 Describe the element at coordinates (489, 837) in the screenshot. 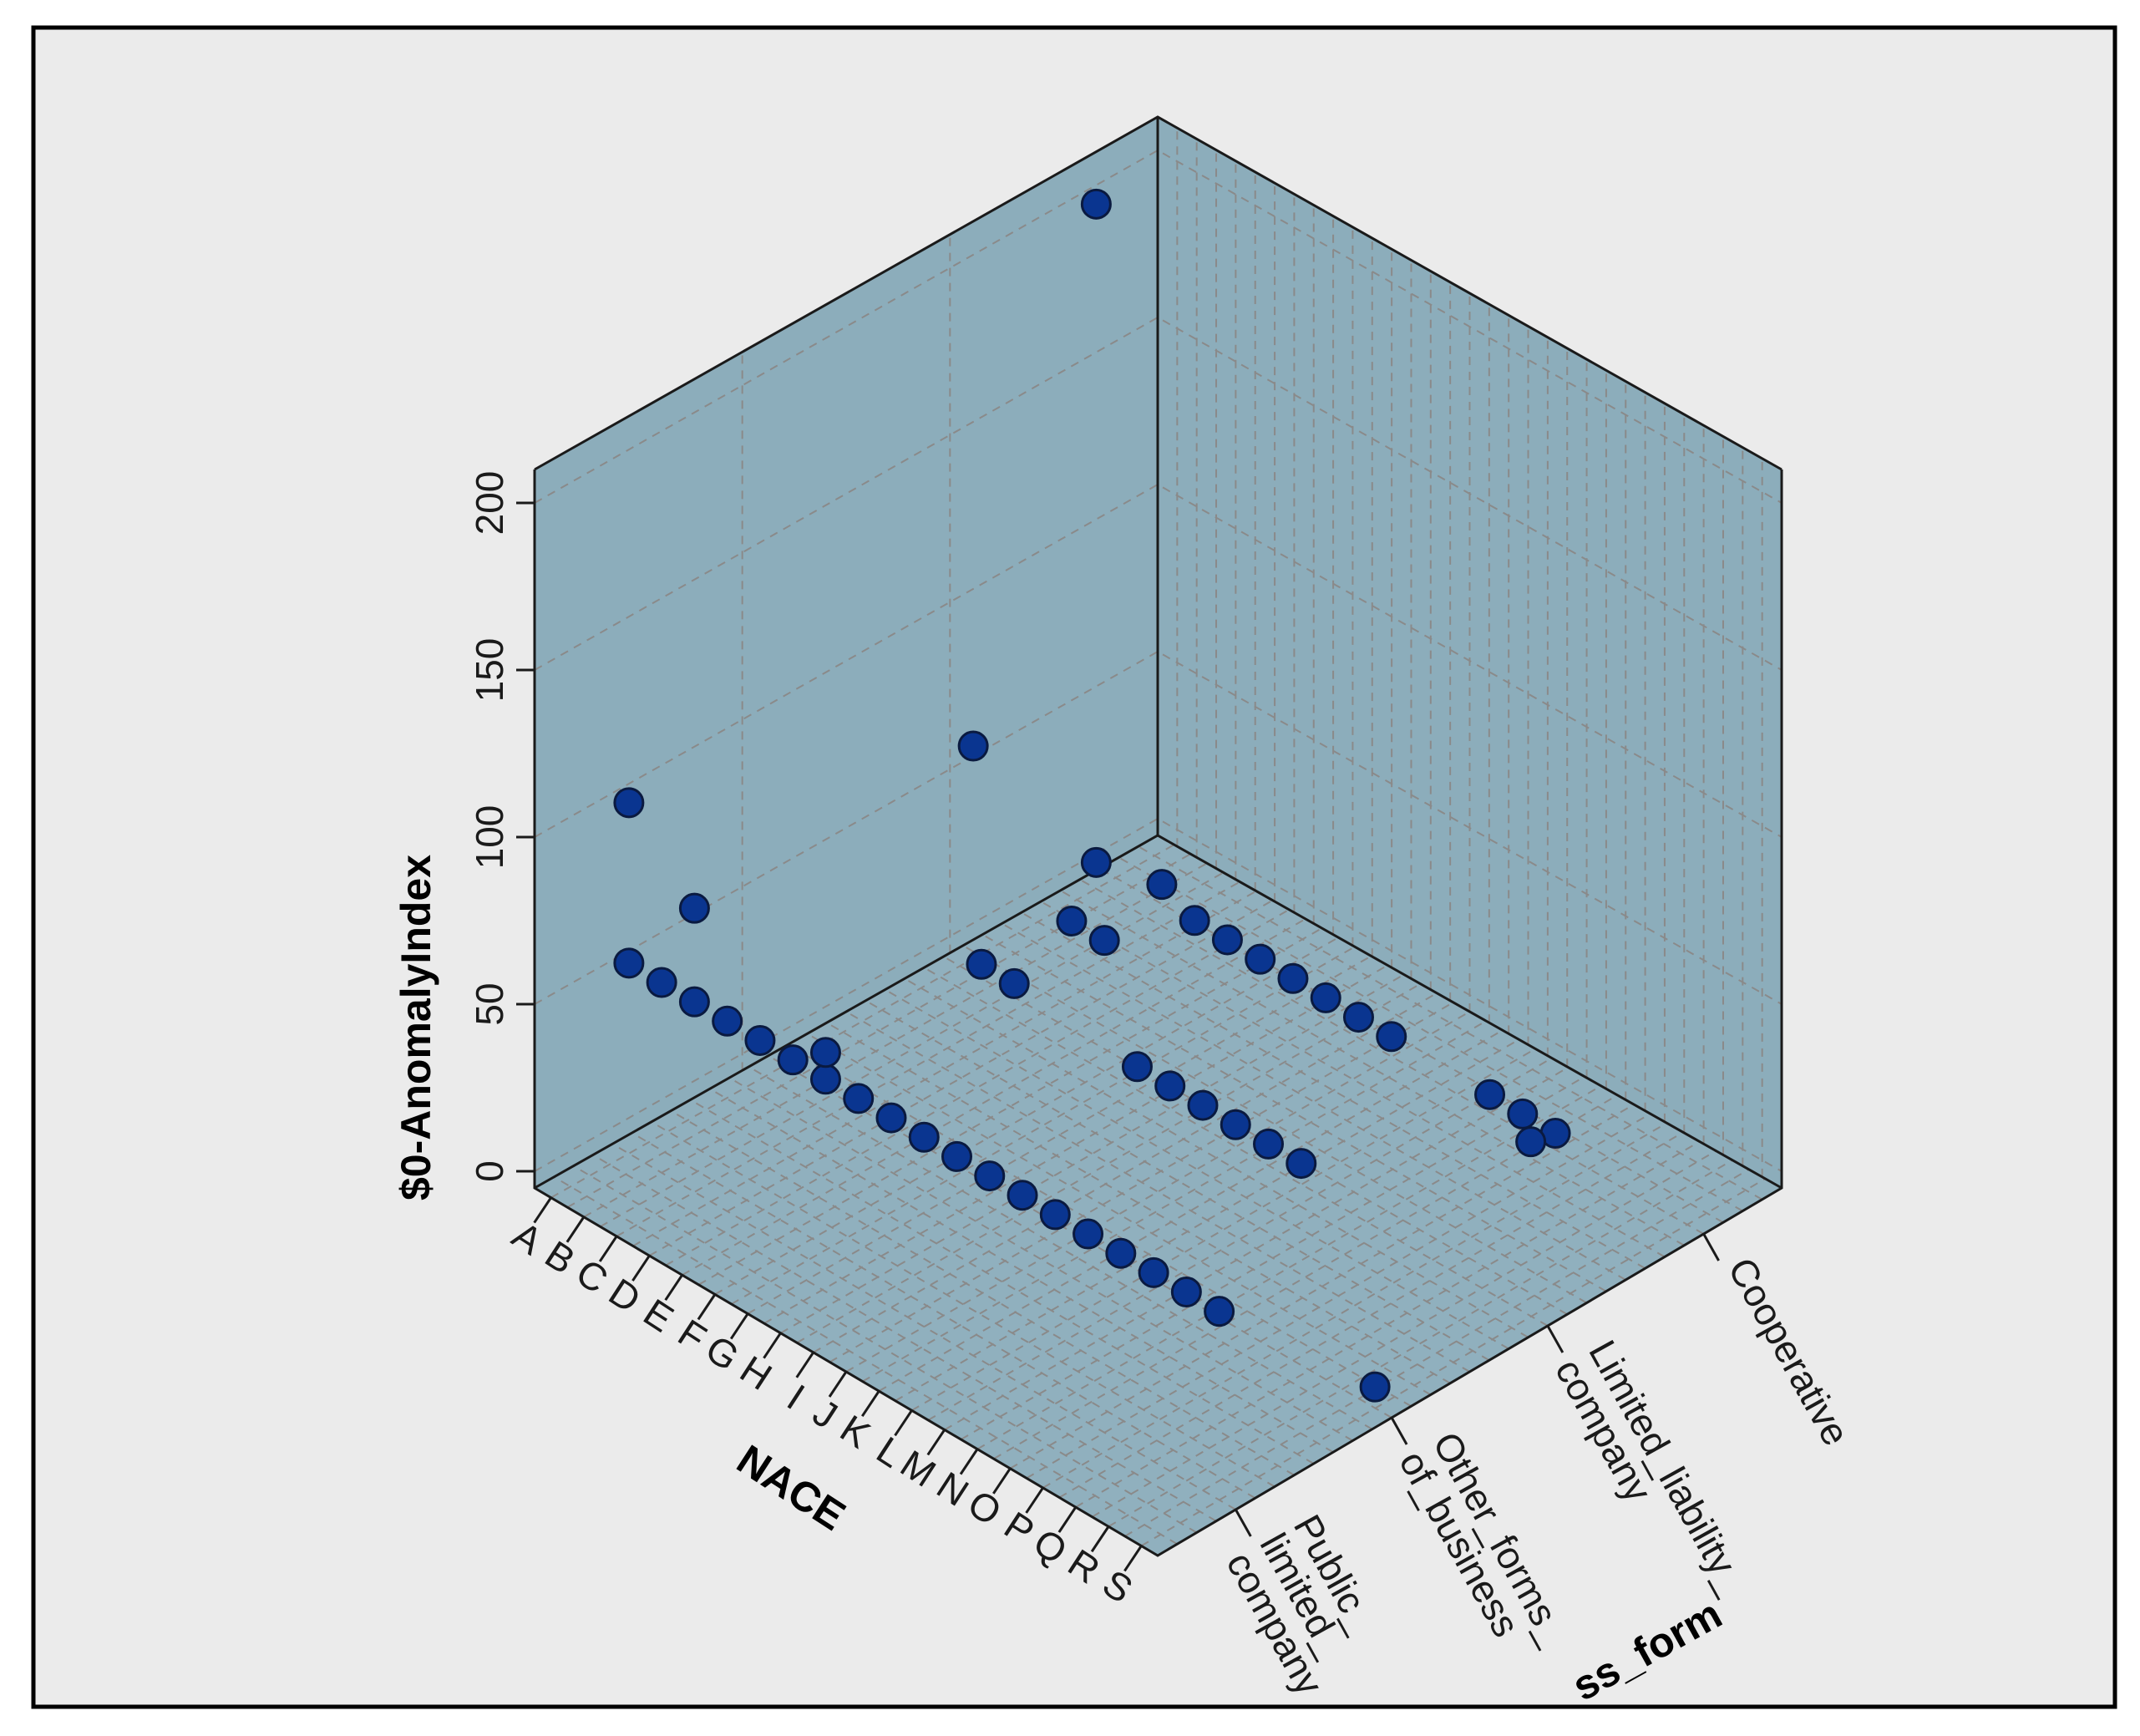

I see `z-tick-label: 100` at that location.